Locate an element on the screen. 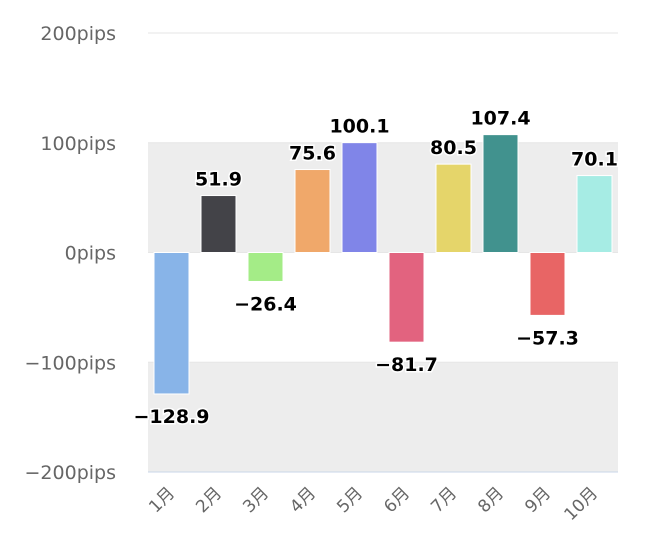 This screenshot has width=656, height=556. x-category-label: 10月 is located at coordinates (581, 503).